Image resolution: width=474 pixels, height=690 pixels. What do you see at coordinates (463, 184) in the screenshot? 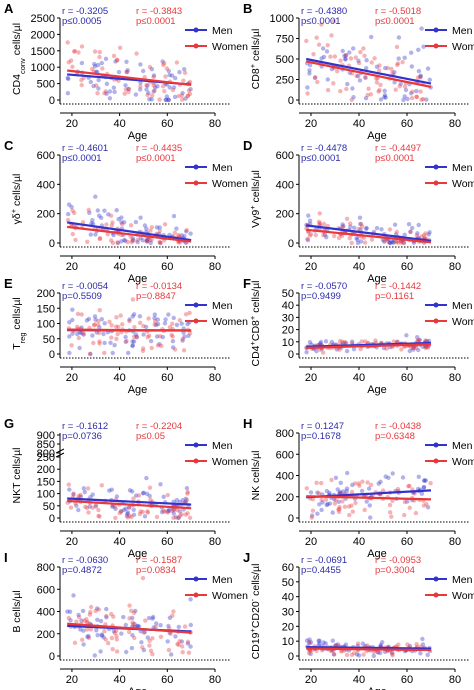
I see `legend-label-women: Women` at bounding box center [463, 184].